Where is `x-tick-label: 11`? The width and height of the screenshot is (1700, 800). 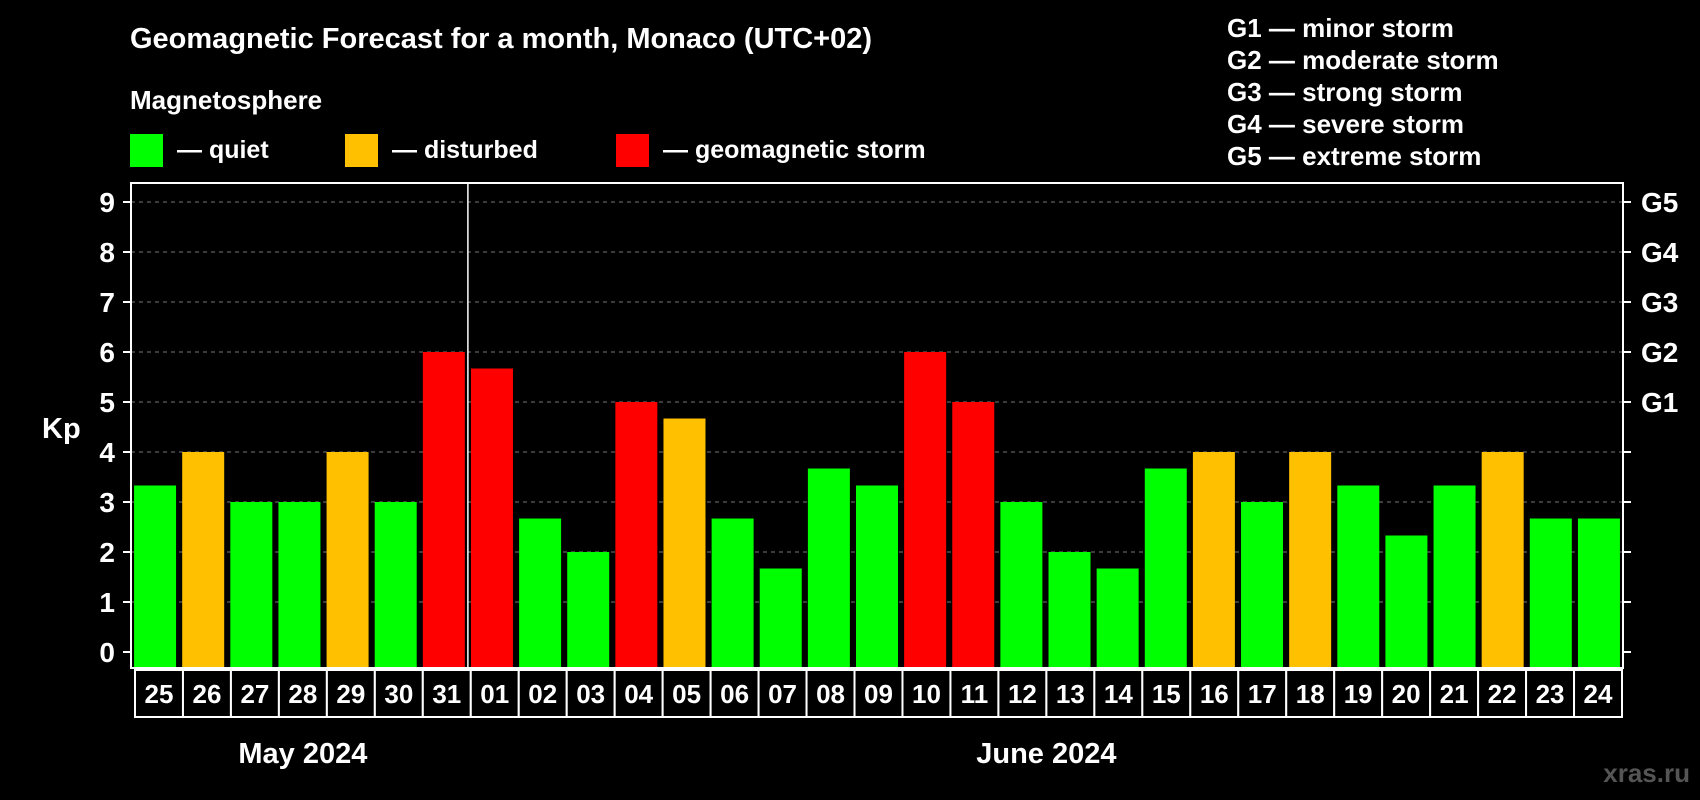
x-tick-label: 11 is located at coordinates (975, 694).